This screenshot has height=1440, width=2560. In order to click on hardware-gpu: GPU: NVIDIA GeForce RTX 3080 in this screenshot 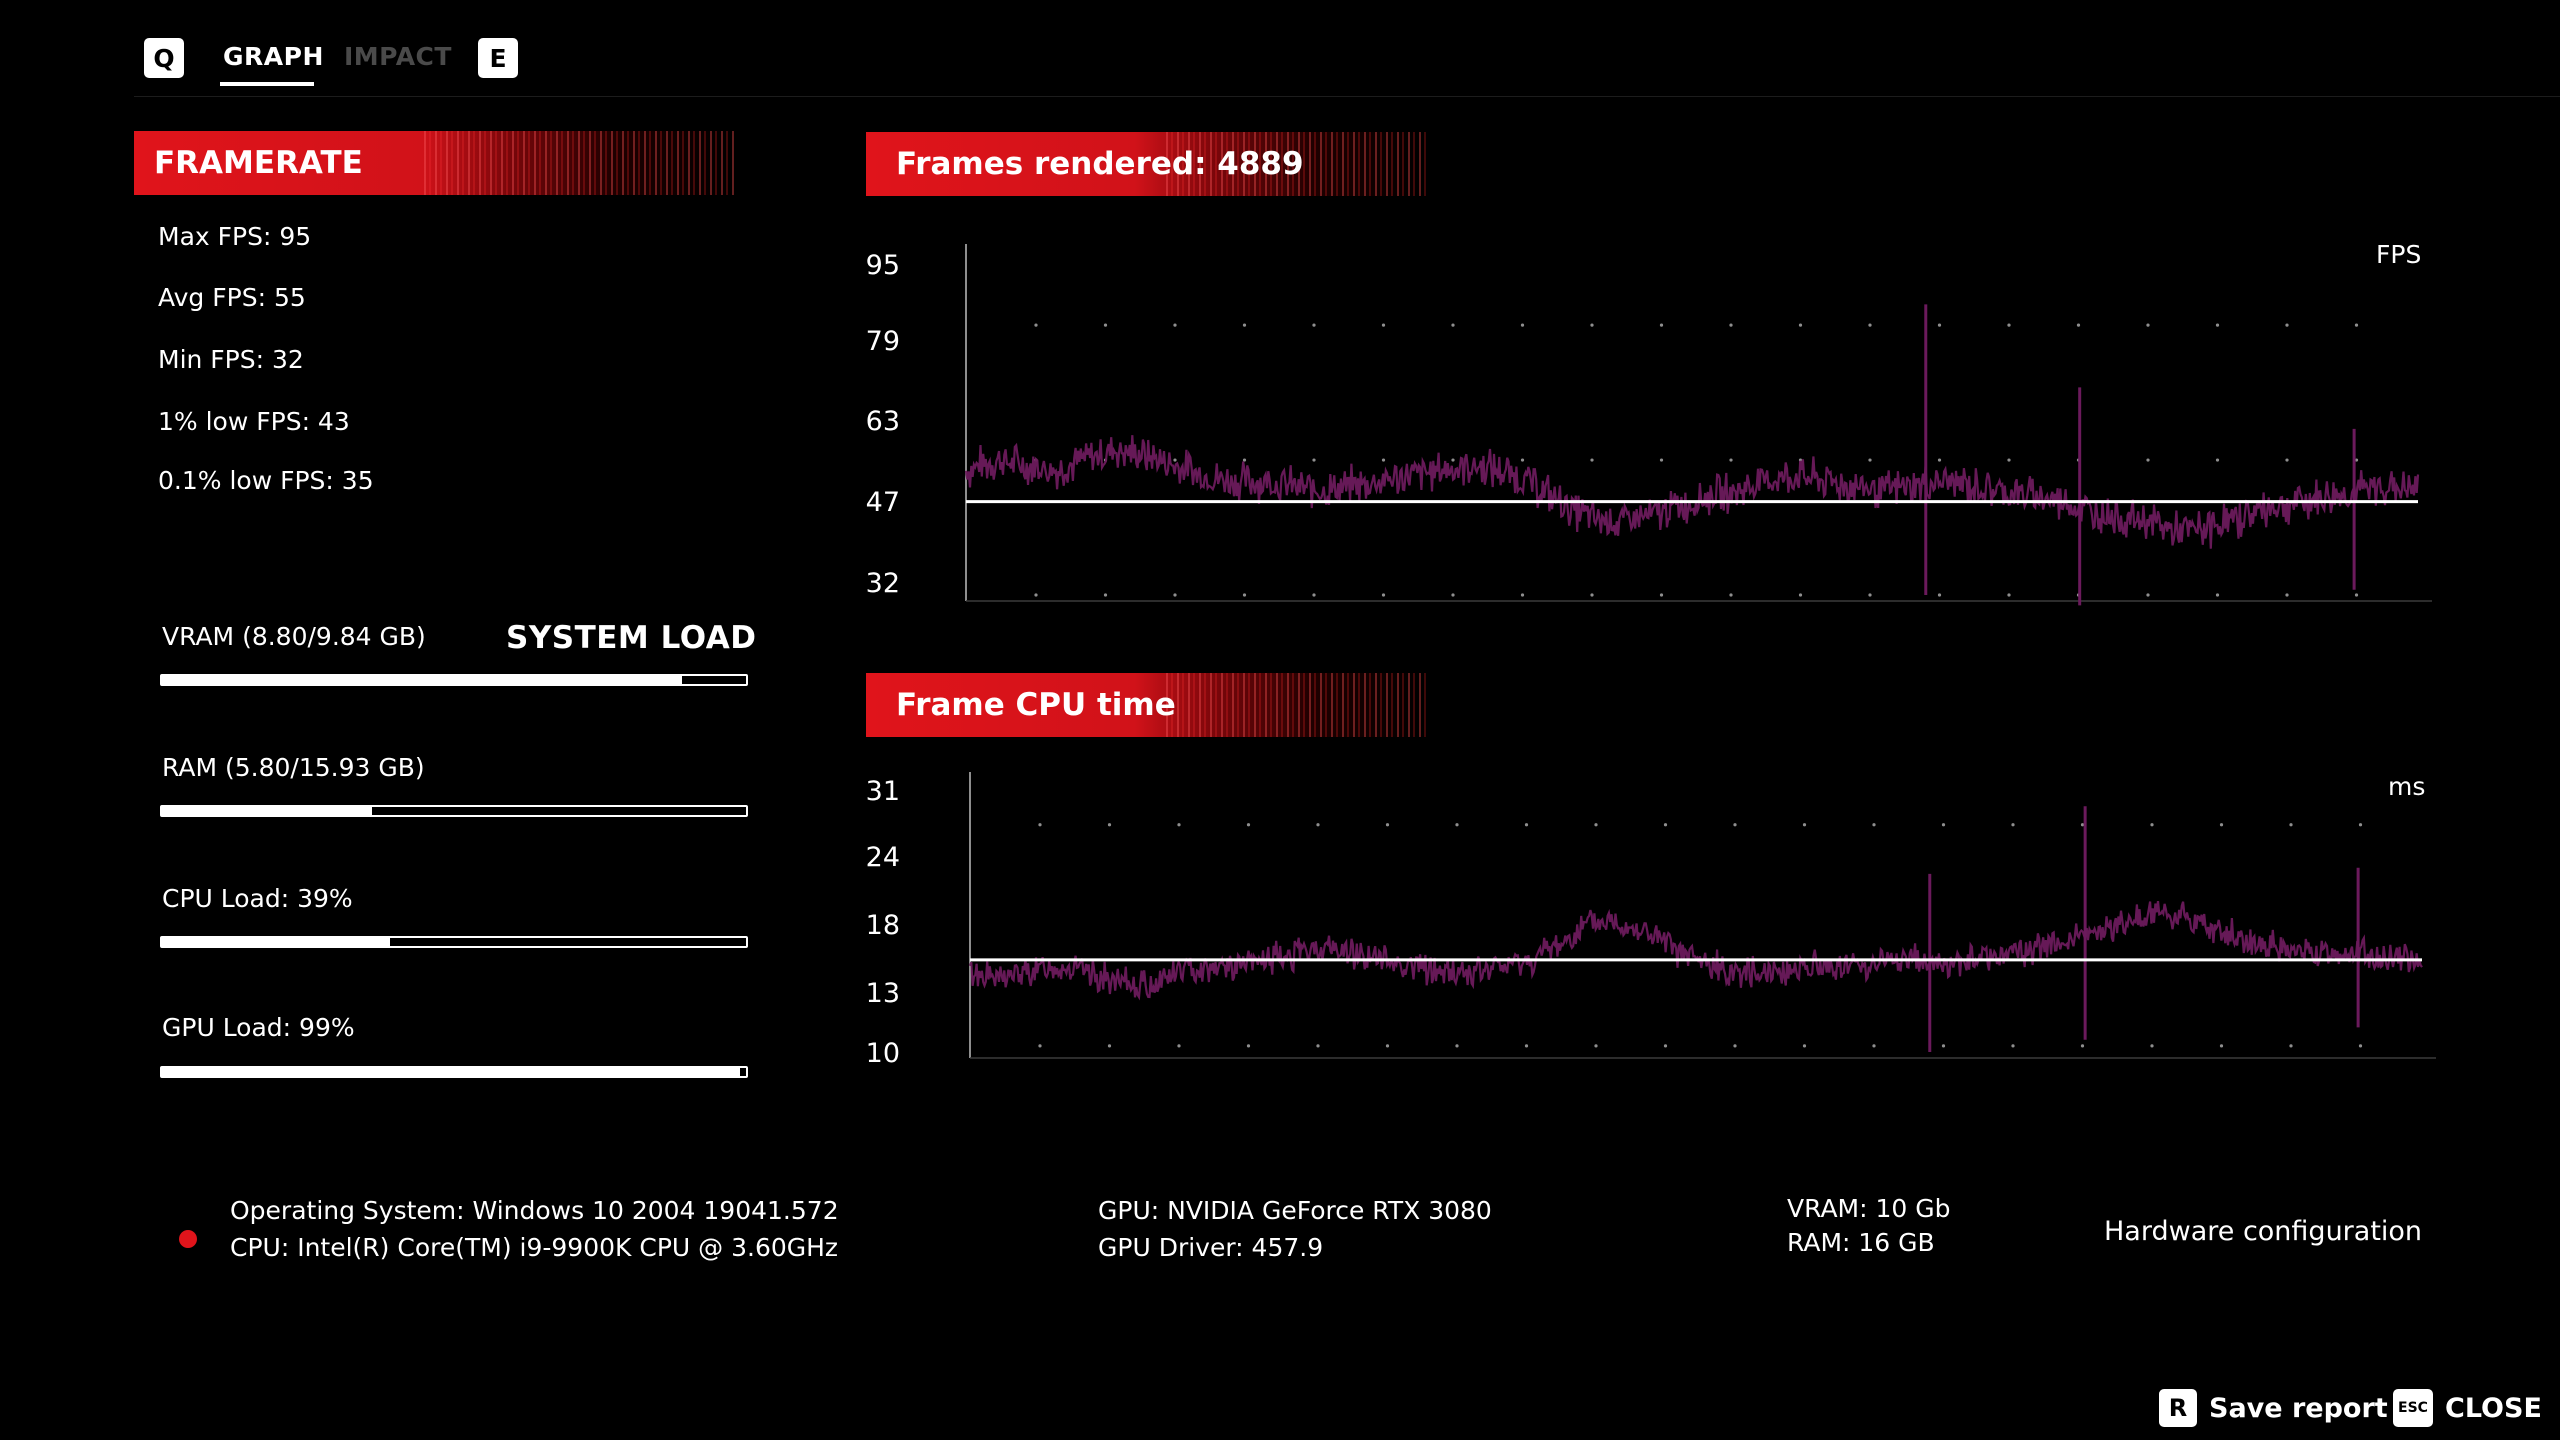, I will do `click(1295, 1210)`.